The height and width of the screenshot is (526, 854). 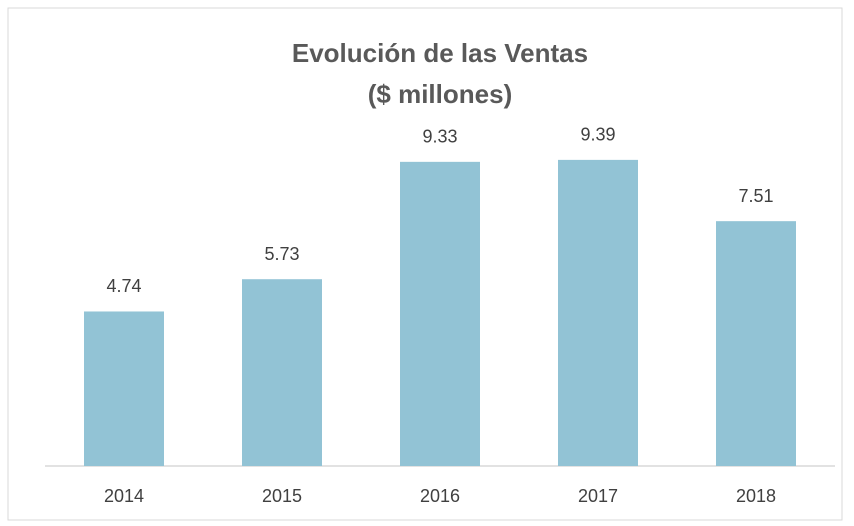 I want to click on x-tick-label: 2018, so click(x=756, y=496).